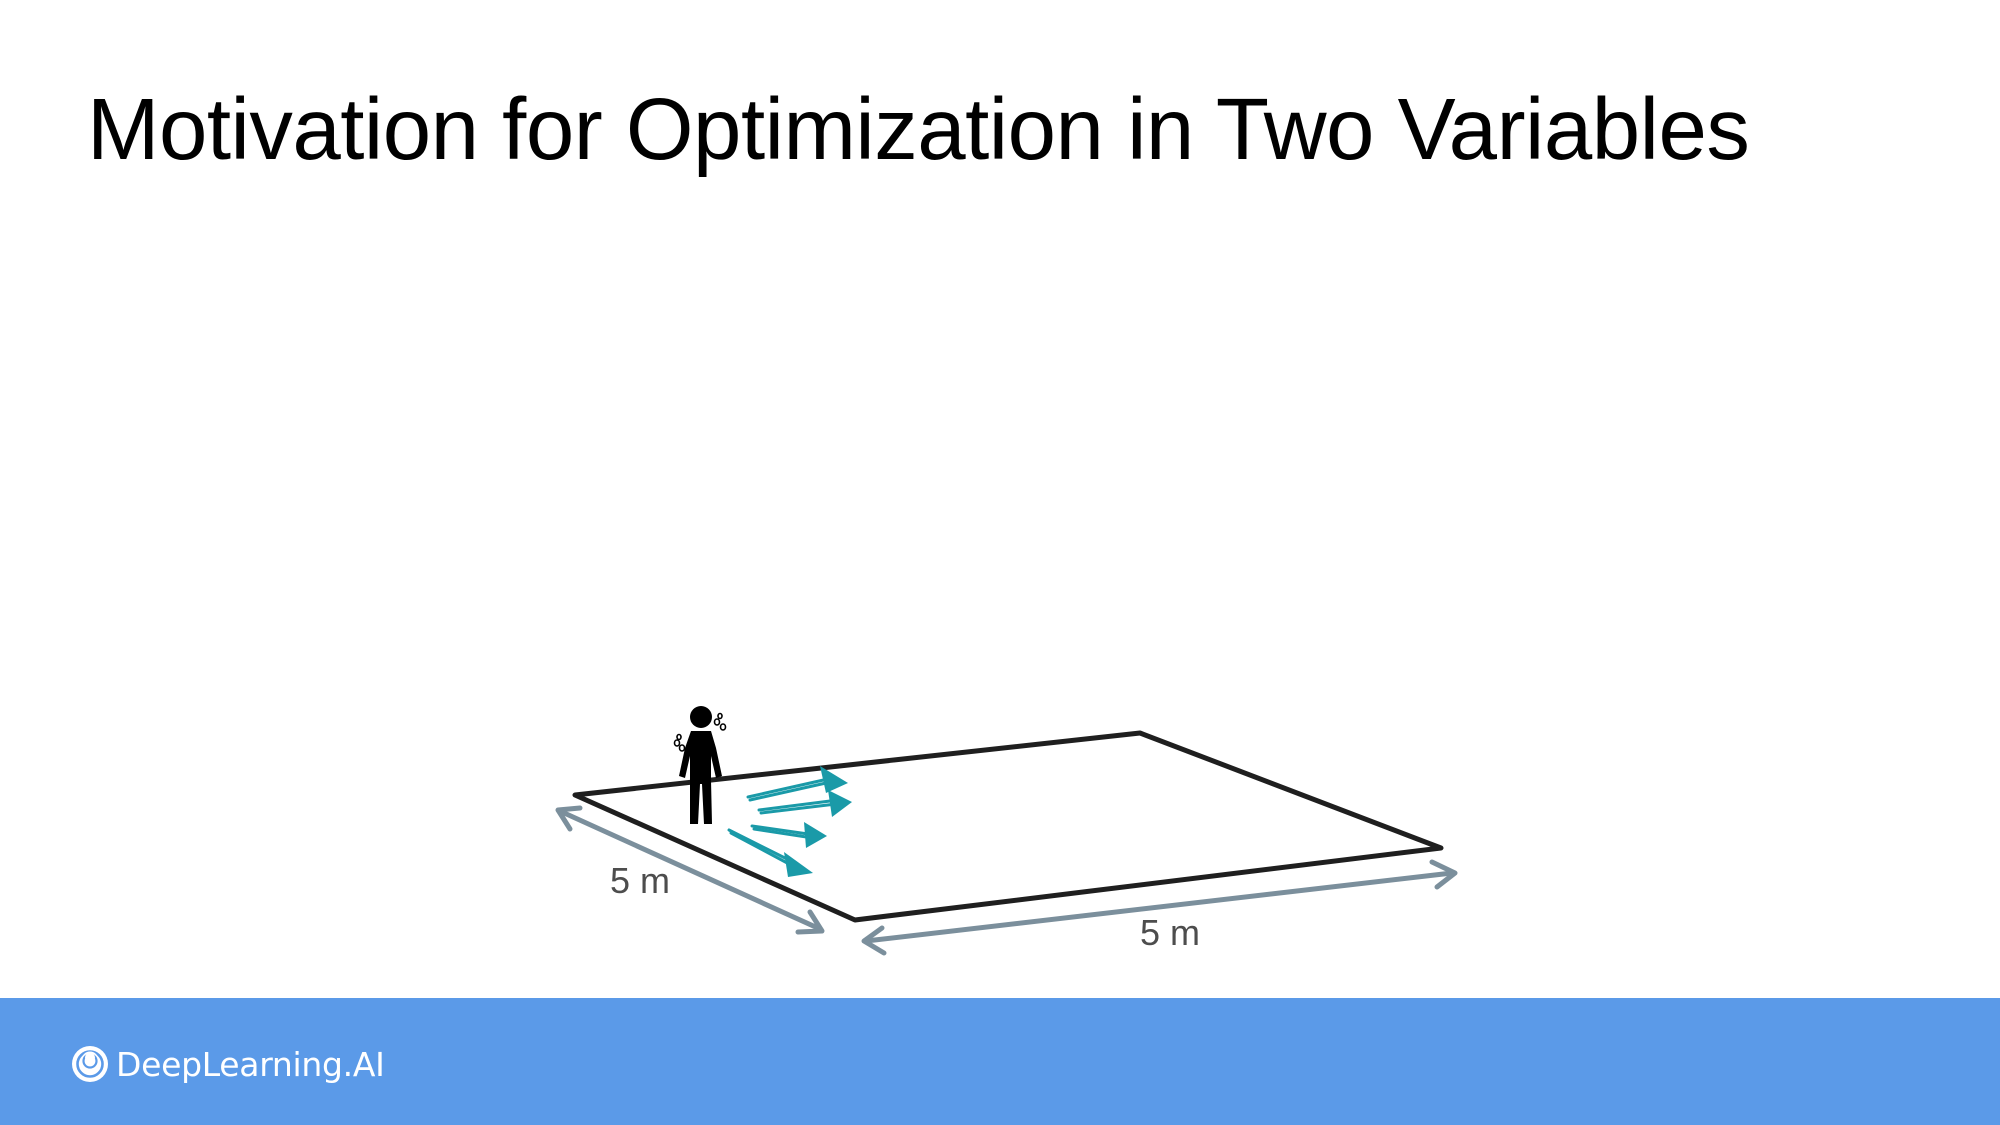 The height and width of the screenshot is (1125, 2000). What do you see at coordinates (789, 821) in the screenshot?
I see `motion-arrow-icon` at bounding box center [789, 821].